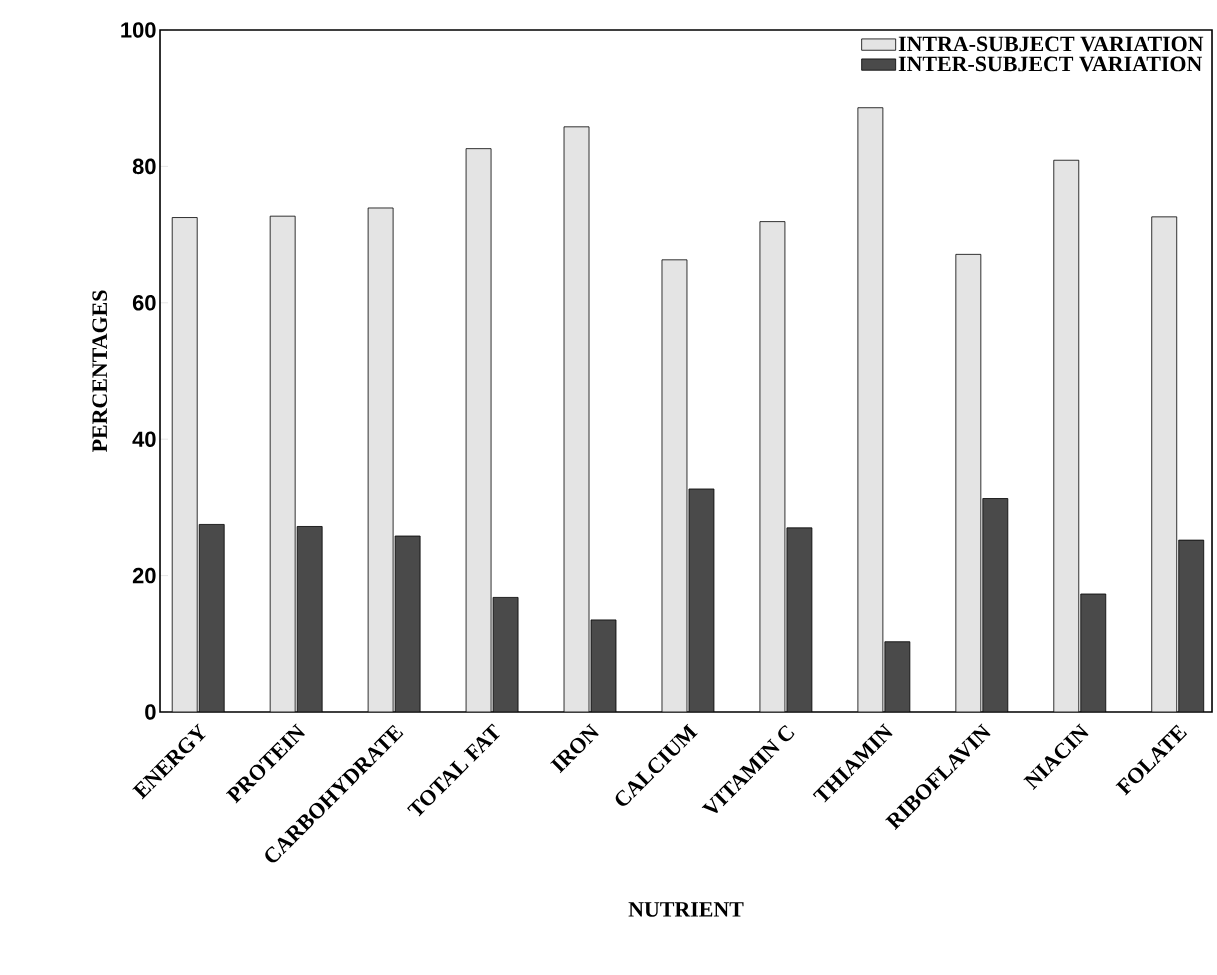 The width and height of the screenshot is (1217, 975). Describe the element at coordinates (1050, 64) in the screenshot. I see `legend-label: INTER-SUBJECT VARIATION` at that location.